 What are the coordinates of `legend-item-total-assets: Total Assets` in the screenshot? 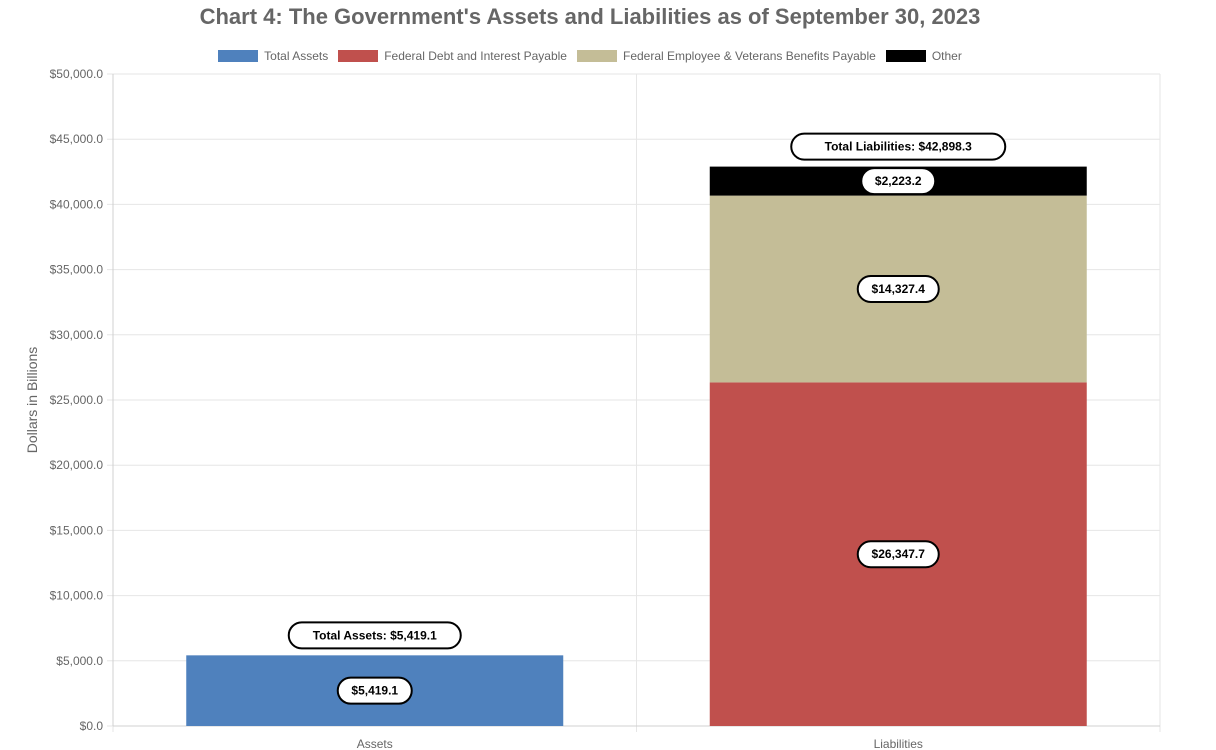 It's located at (273, 56).